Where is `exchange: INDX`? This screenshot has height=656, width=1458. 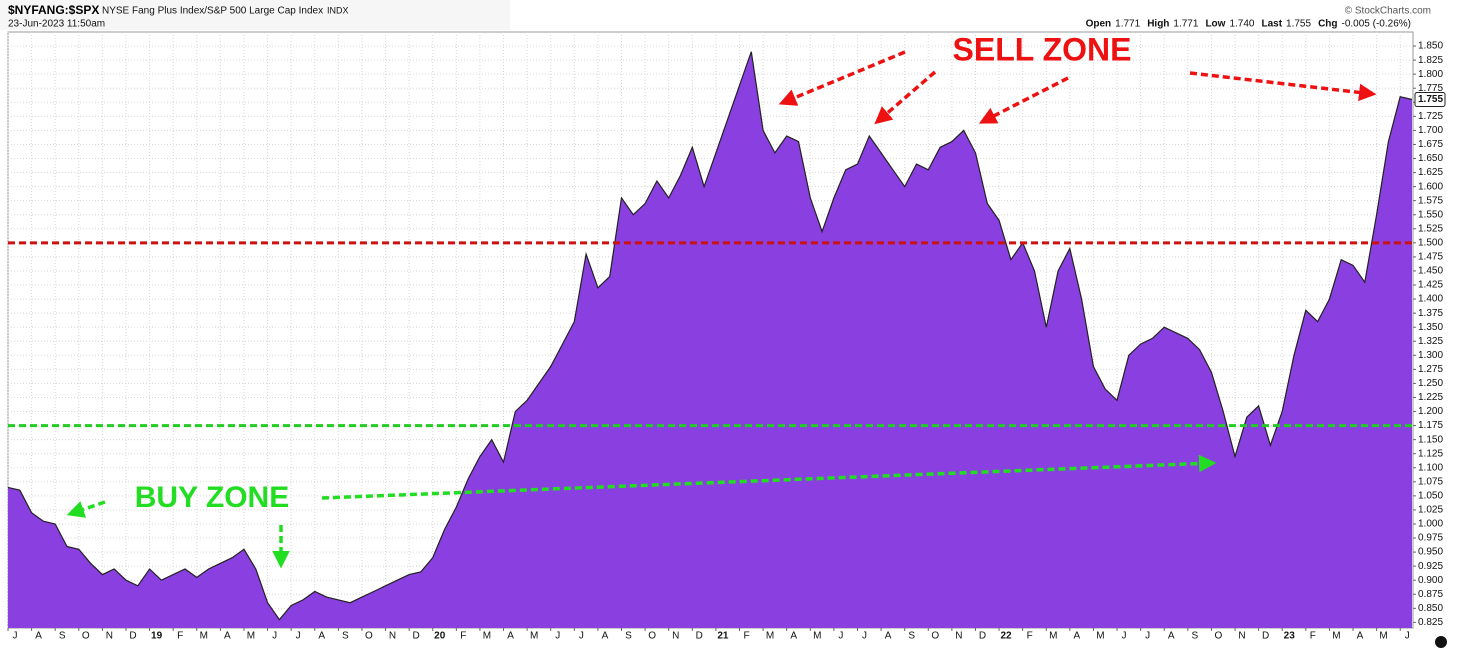 exchange: INDX is located at coordinates (338, 10).